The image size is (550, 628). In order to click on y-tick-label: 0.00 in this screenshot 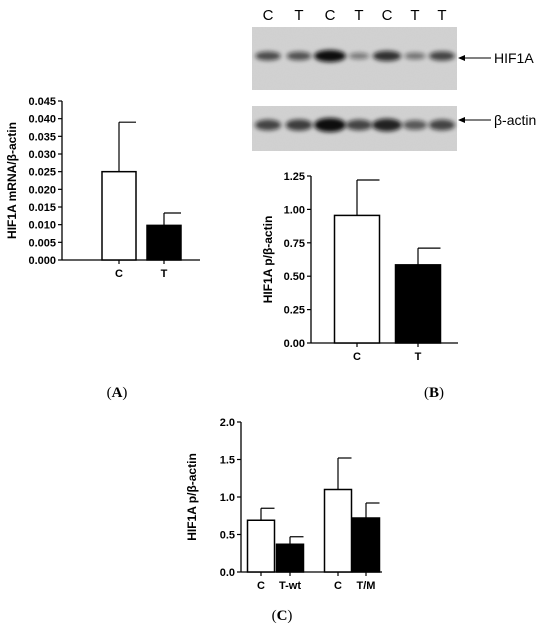, I will do `click(294, 344)`.